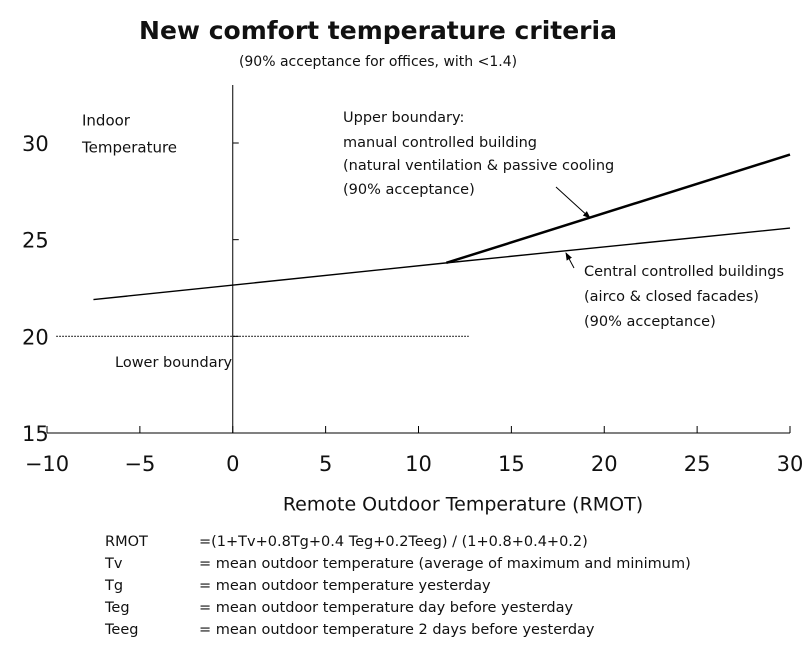  What do you see at coordinates (418, 464) in the screenshot?
I see `x-tick-label: 10` at bounding box center [418, 464].